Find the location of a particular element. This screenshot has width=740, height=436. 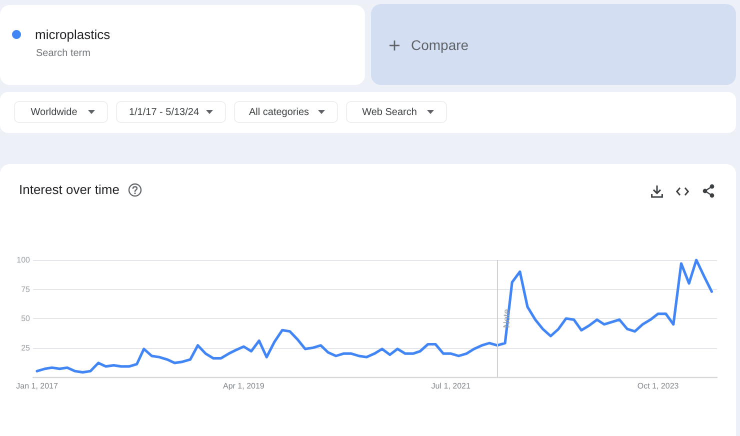

y-tick-label: 75 is located at coordinates (26, 289).